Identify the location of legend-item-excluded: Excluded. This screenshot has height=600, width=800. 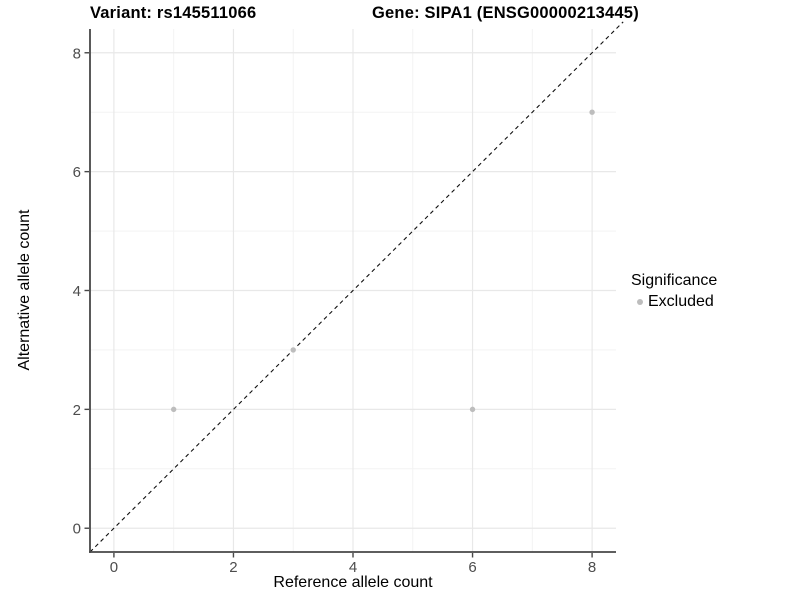
(674, 302).